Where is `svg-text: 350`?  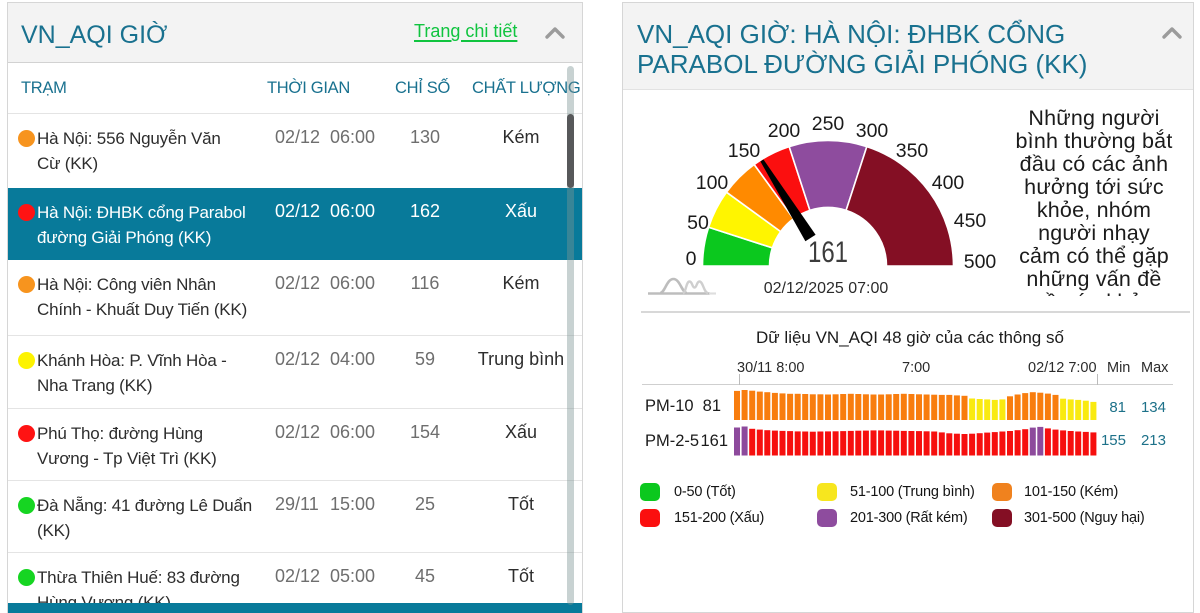 svg-text: 350 is located at coordinates (912, 151).